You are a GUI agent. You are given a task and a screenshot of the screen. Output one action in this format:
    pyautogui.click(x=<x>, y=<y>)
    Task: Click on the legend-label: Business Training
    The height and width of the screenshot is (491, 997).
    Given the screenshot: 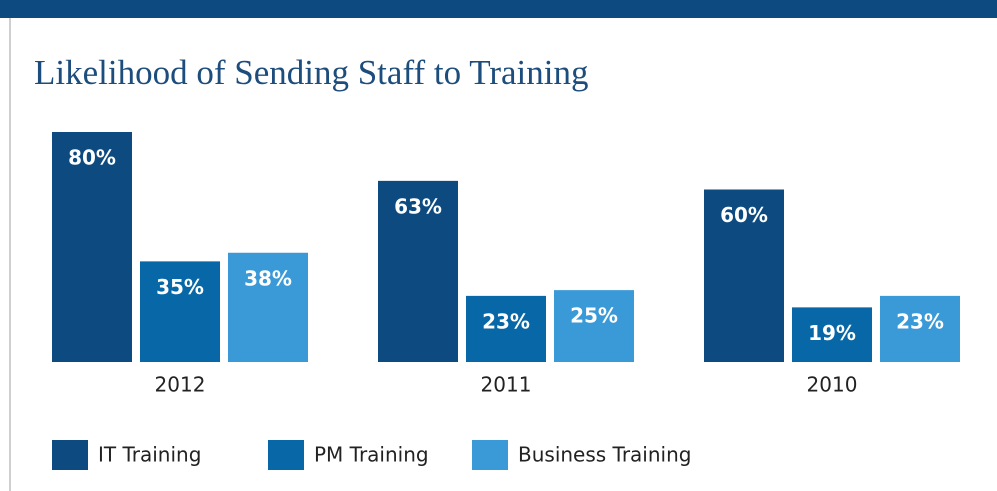 What is the action you would take?
    pyautogui.click(x=604, y=455)
    